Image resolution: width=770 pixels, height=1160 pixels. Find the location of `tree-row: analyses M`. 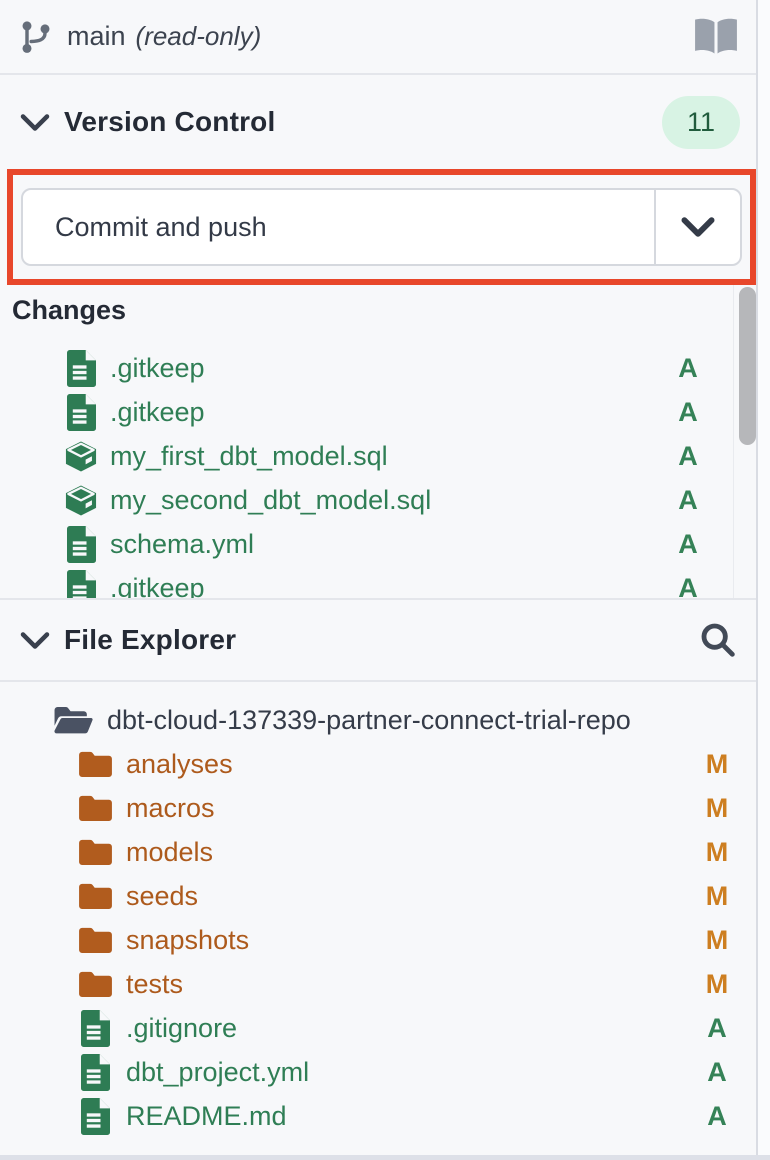

tree-row: analyses M is located at coordinates (378, 764).